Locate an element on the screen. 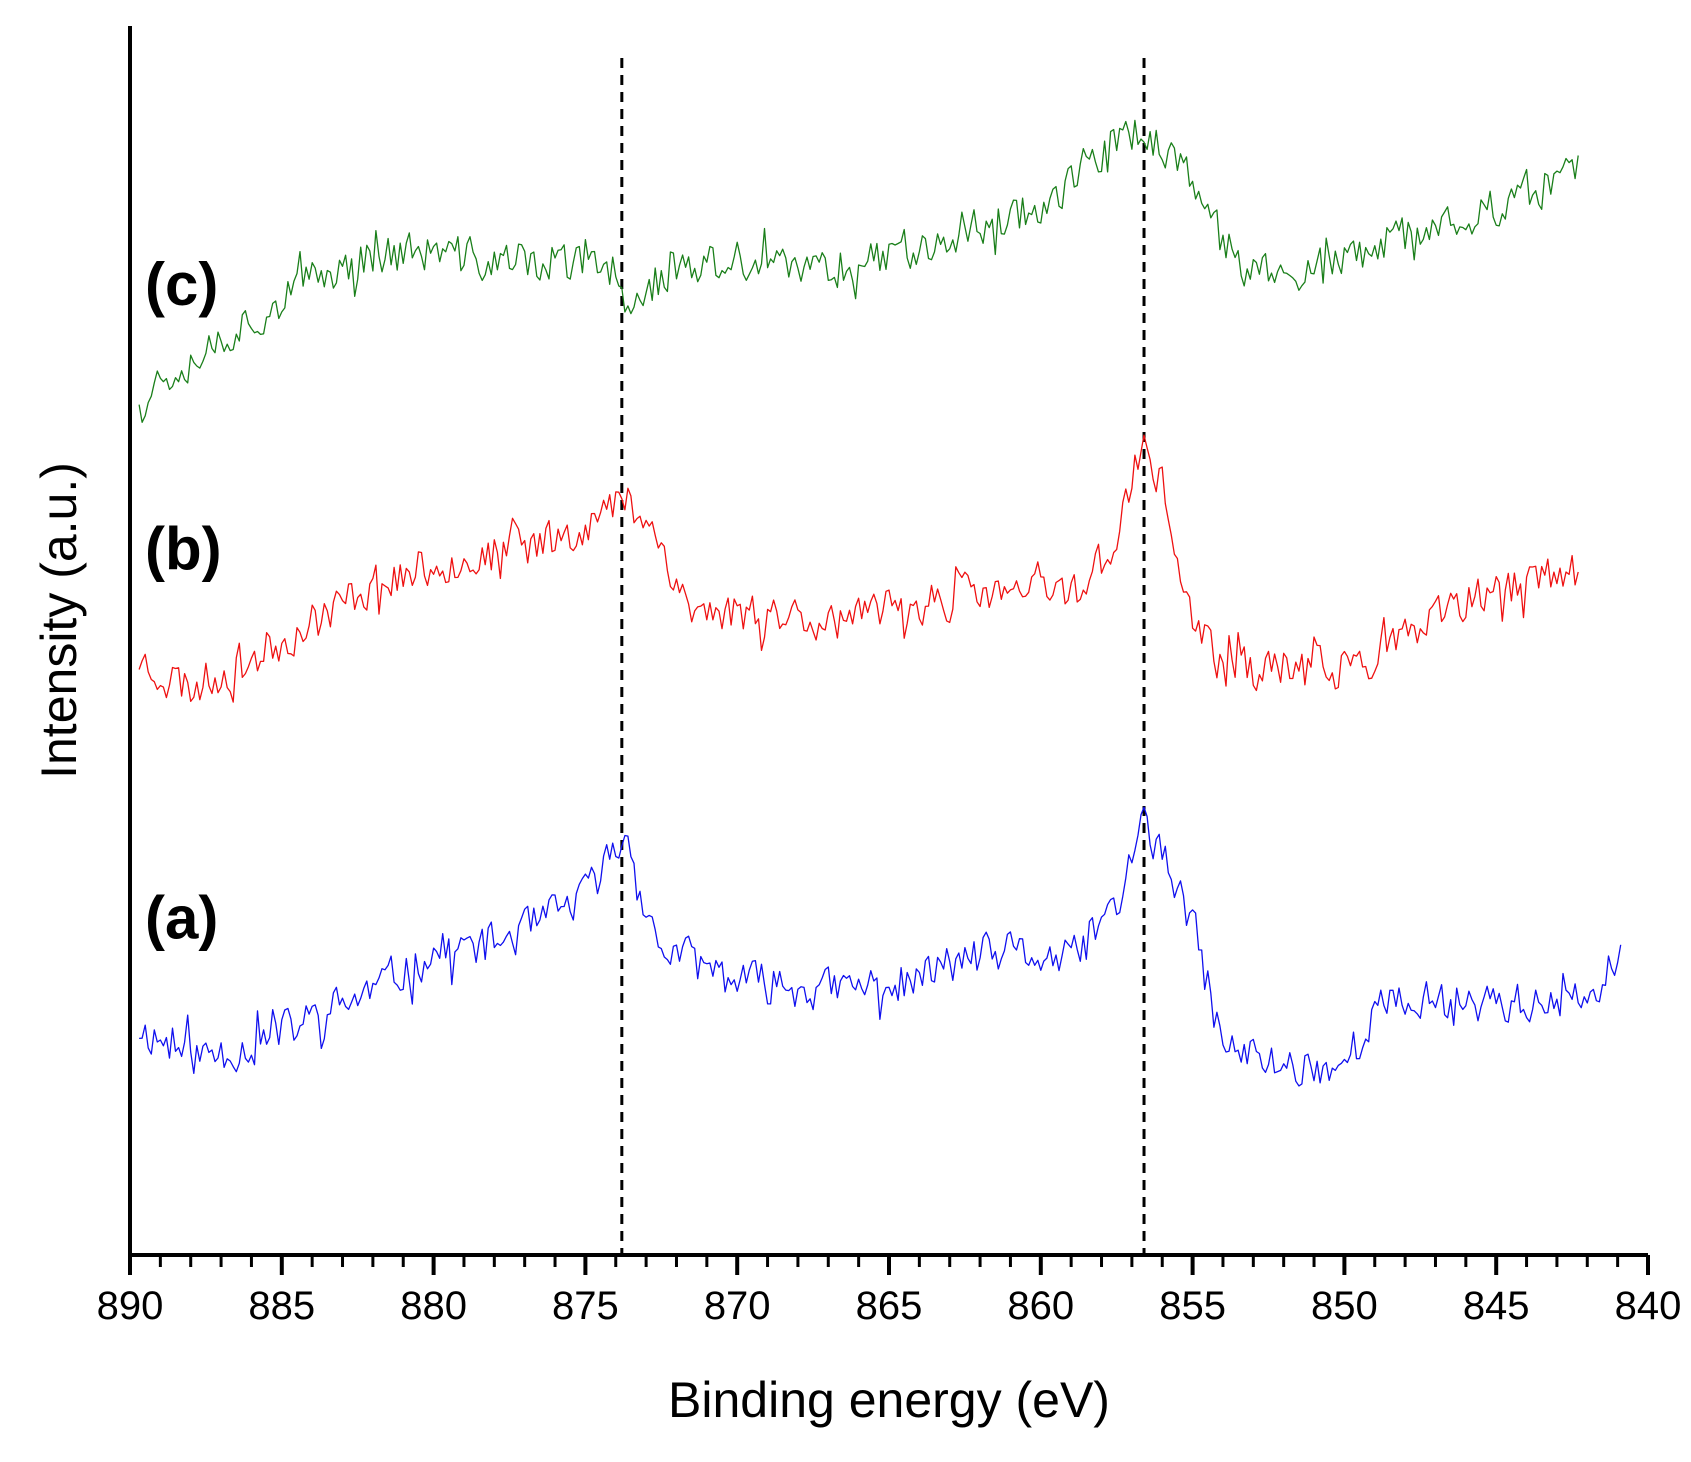 This screenshot has width=1691, height=1462. x-tick-label: 870 is located at coordinates (737, 1306).